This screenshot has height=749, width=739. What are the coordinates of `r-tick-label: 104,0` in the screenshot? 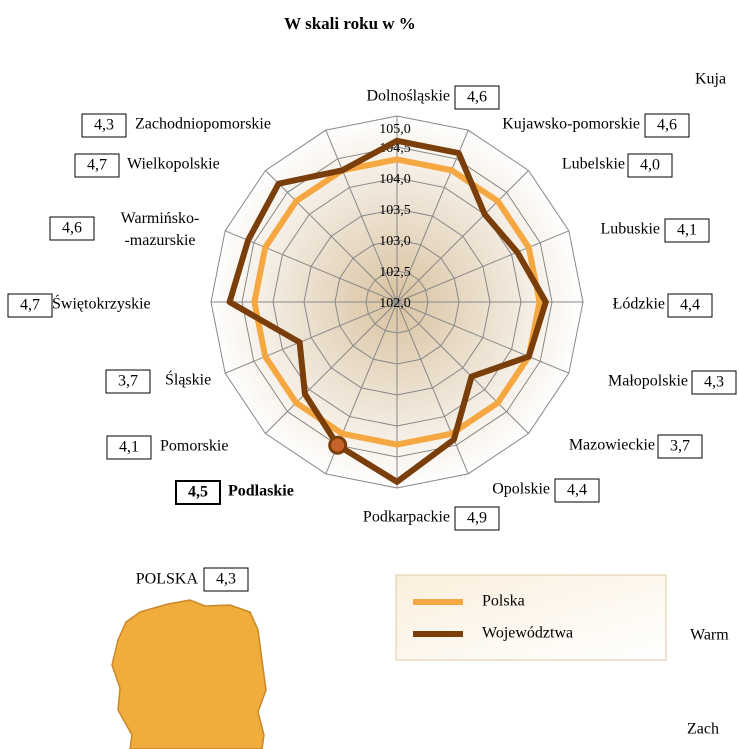 It's located at (395, 179).